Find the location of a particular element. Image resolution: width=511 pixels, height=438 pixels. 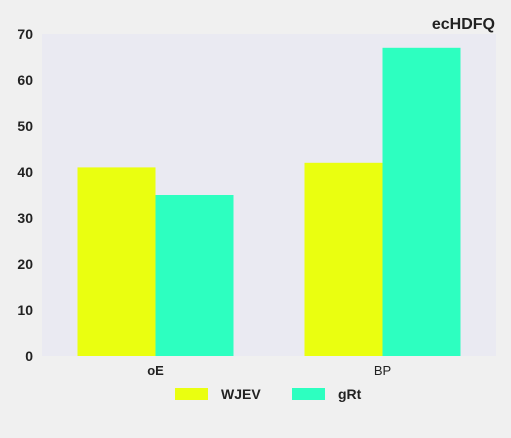

y-tick-label: 70 is located at coordinates (25, 34).